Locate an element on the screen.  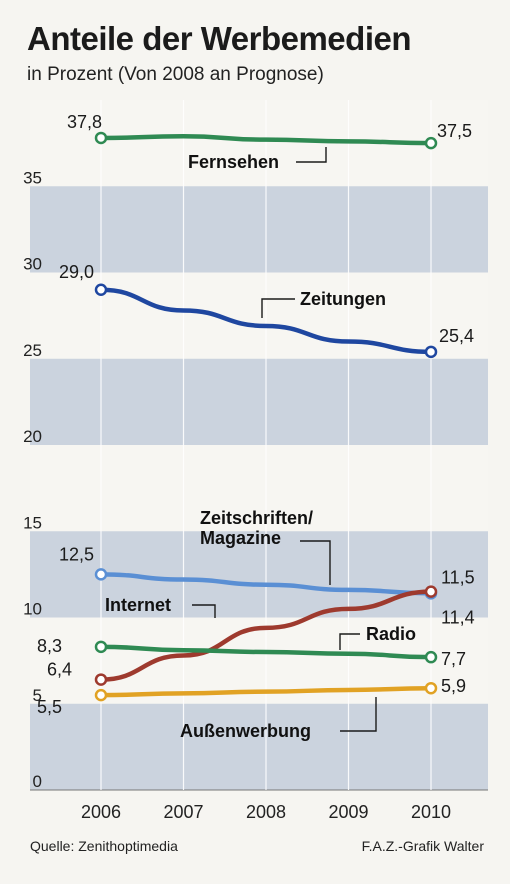
data-label: 5,5 is located at coordinates (49, 707).